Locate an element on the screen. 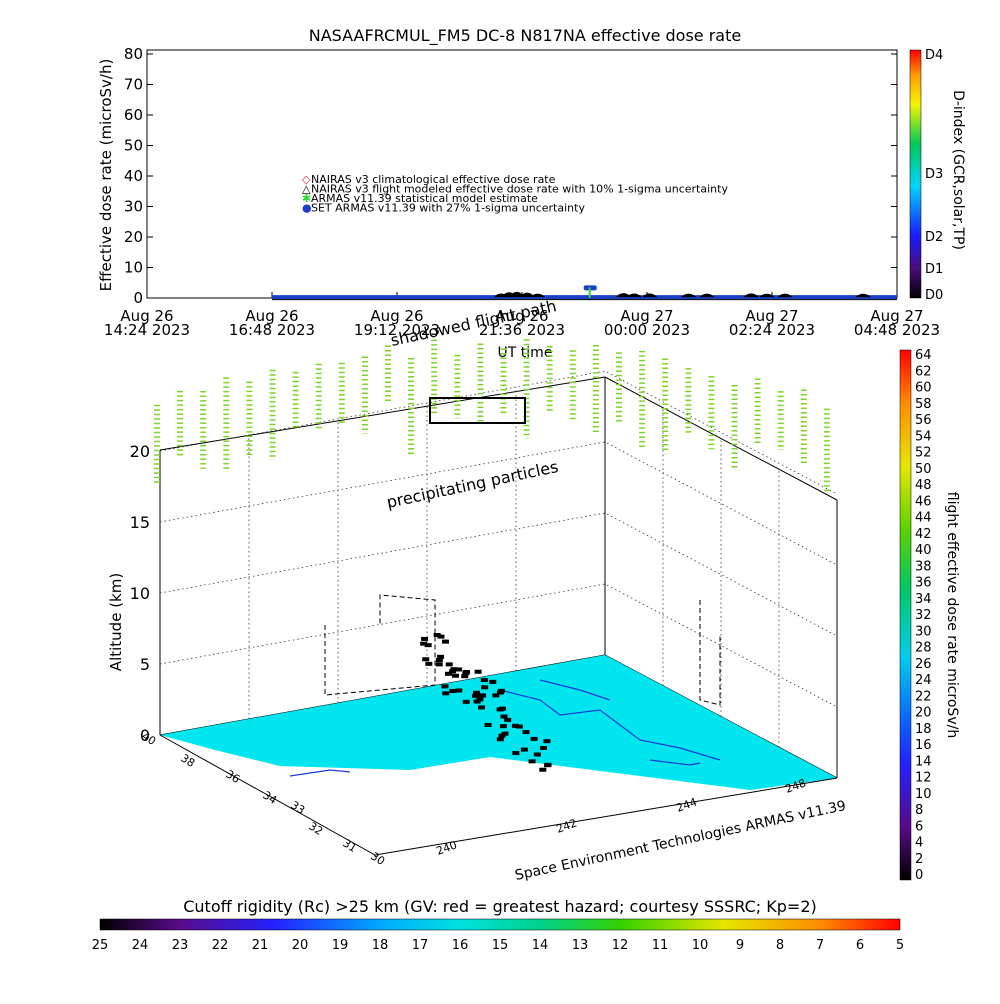 This screenshot has height=1004, width=1000. y-tick-label: 20 is located at coordinates (133, 237).